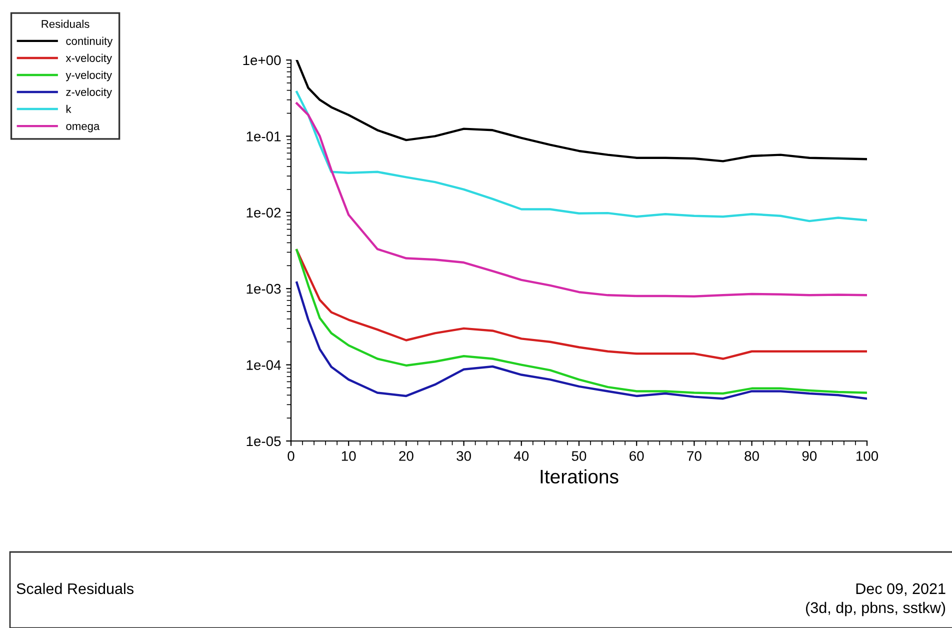  Describe the element at coordinates (89, 59) in the screenshot. I see `legend-label: x-velocity` at that location.